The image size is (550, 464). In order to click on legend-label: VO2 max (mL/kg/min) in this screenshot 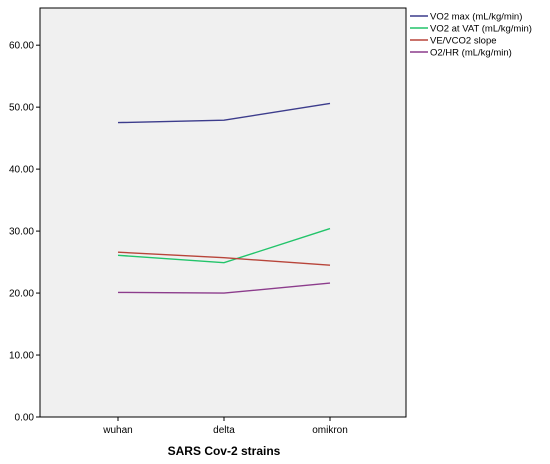, I will do `click(476, 17)`.